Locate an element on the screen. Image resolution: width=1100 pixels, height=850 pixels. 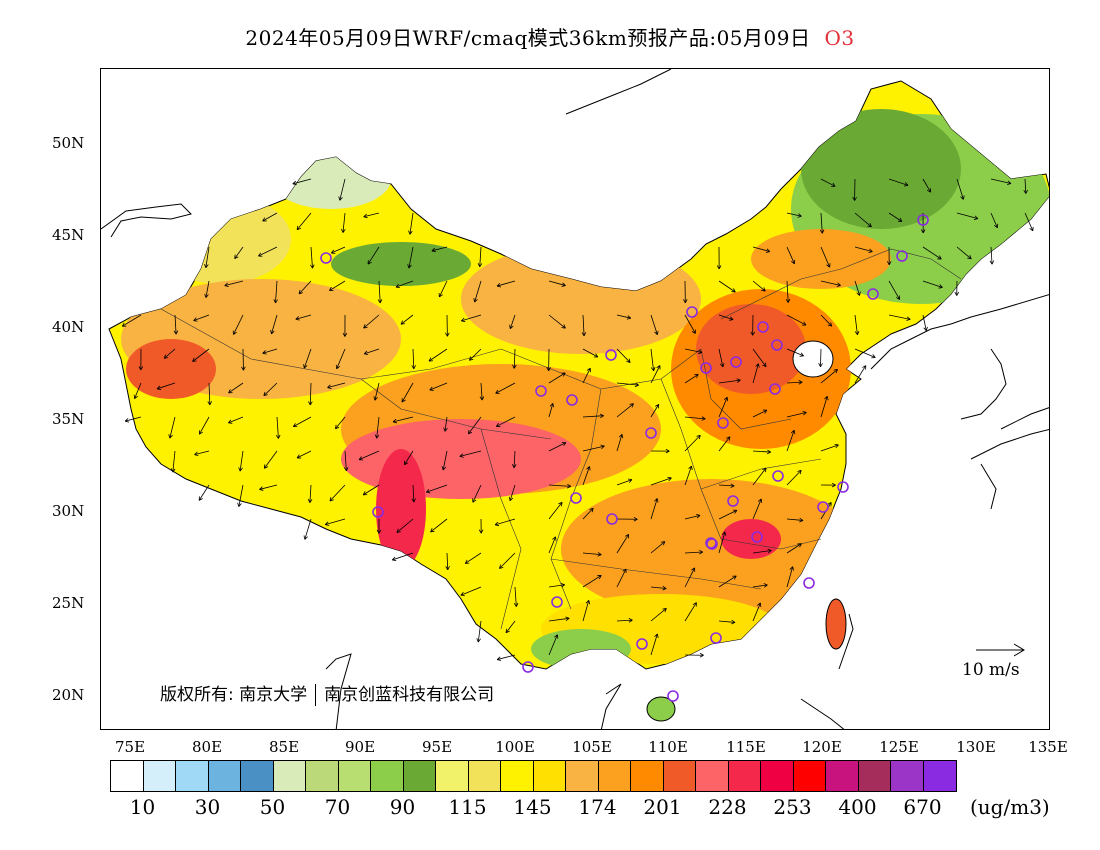
lon-label-85e: 85E is located at coordinates (284, 747).